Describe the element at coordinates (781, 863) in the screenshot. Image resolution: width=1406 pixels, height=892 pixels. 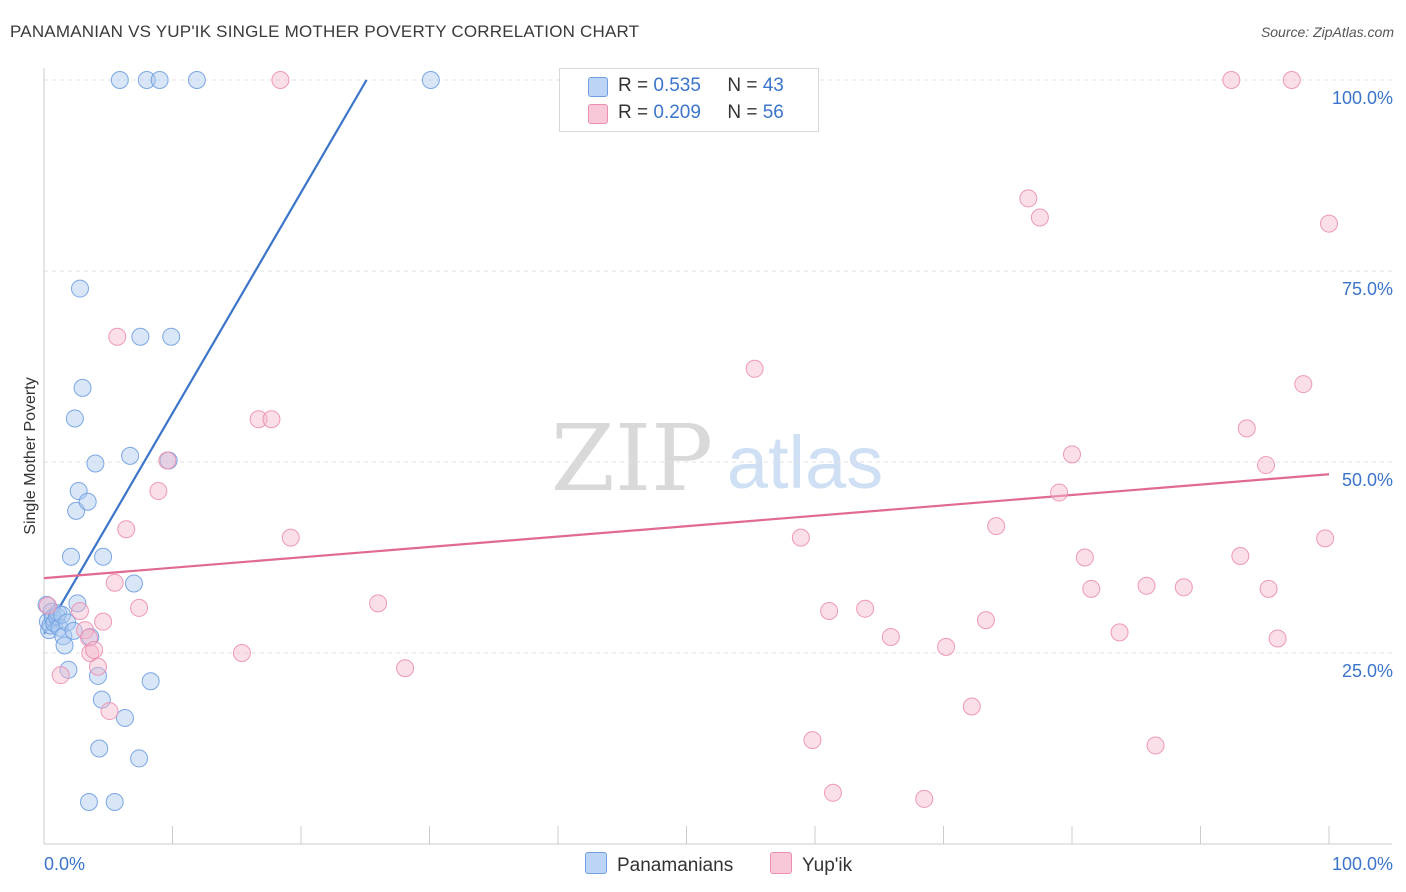
I see `series-swatch-yupik` at that location.